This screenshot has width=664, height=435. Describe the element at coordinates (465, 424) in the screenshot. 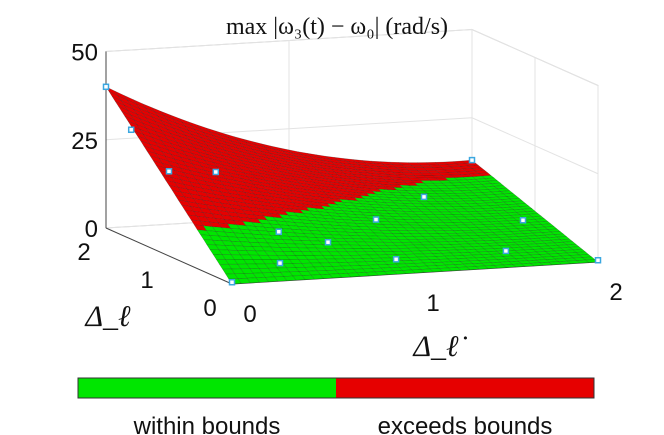

I see `legend-label-exceeds: exceeds bounds` at that location.